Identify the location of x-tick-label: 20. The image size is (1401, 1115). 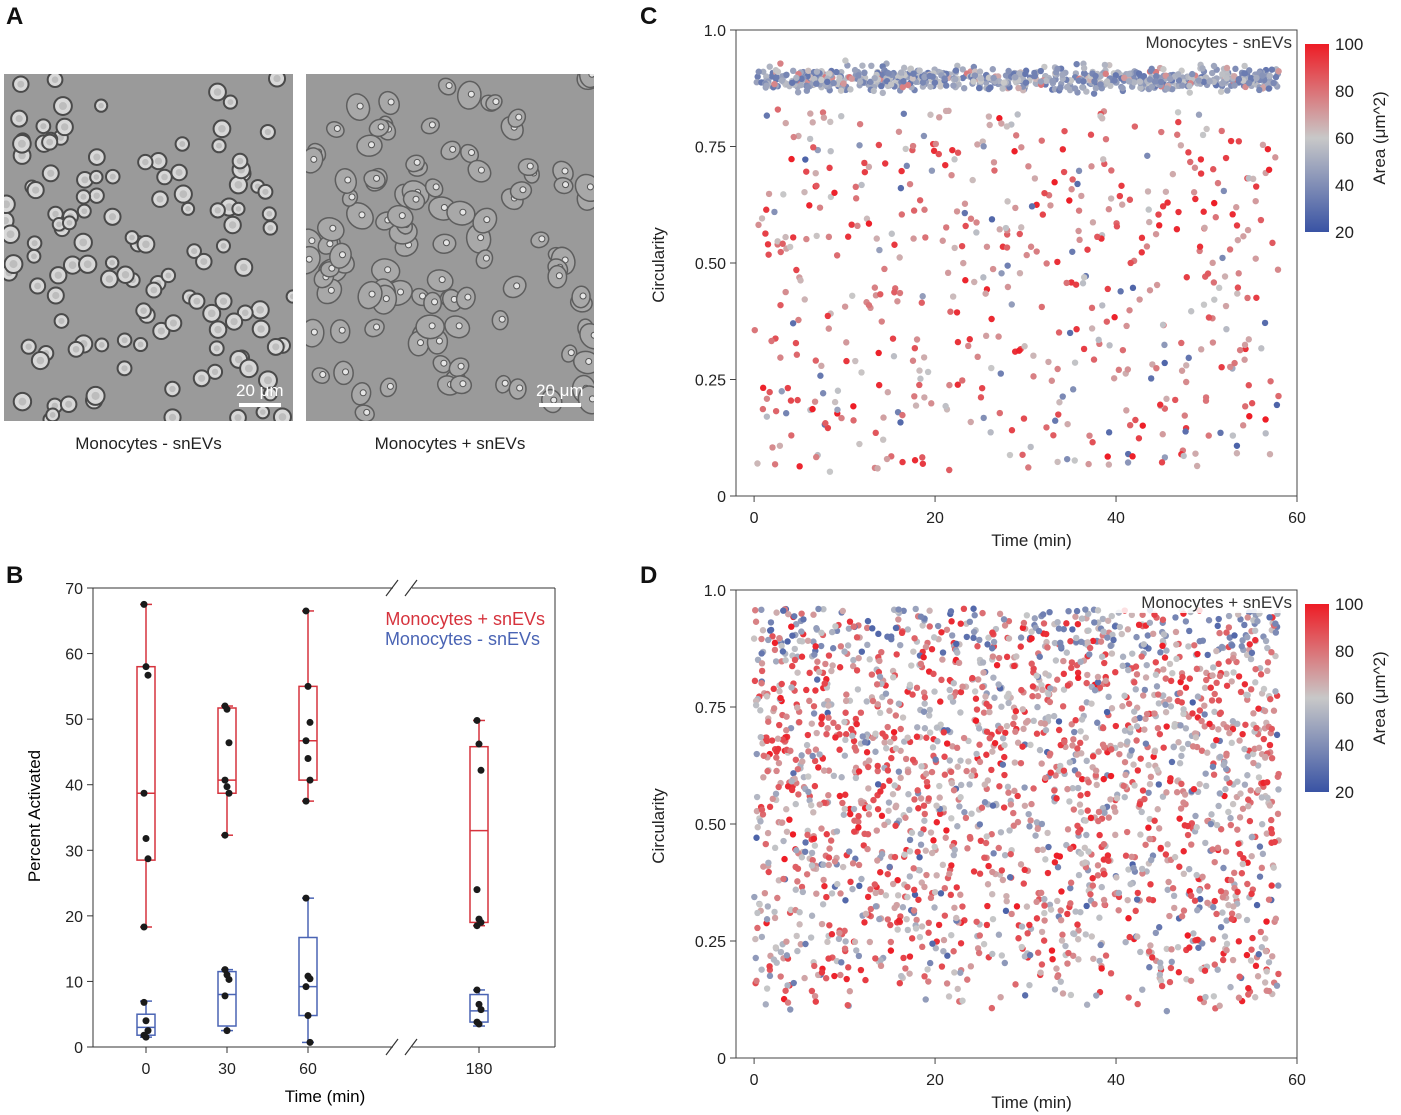
(935, 518).